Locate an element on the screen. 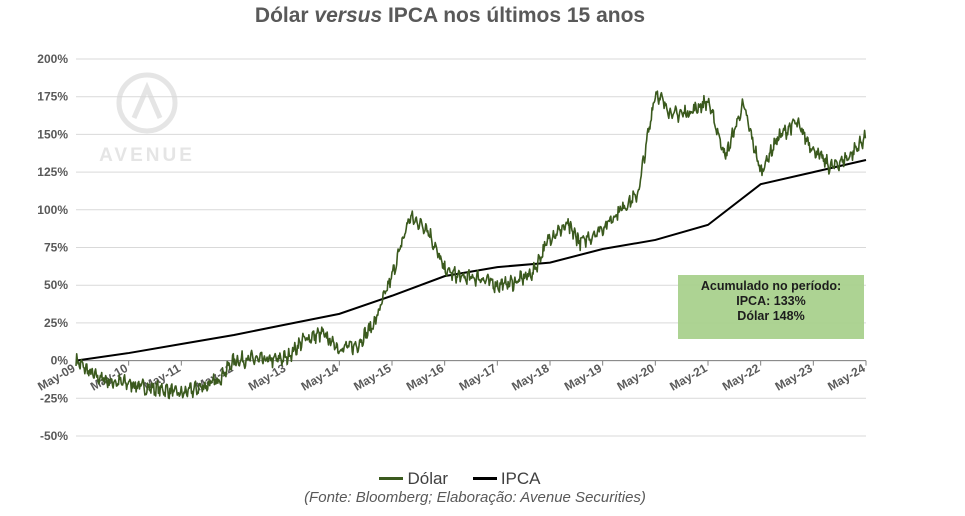  x-tick-label: May-22 is located at coordinates (741, 377).